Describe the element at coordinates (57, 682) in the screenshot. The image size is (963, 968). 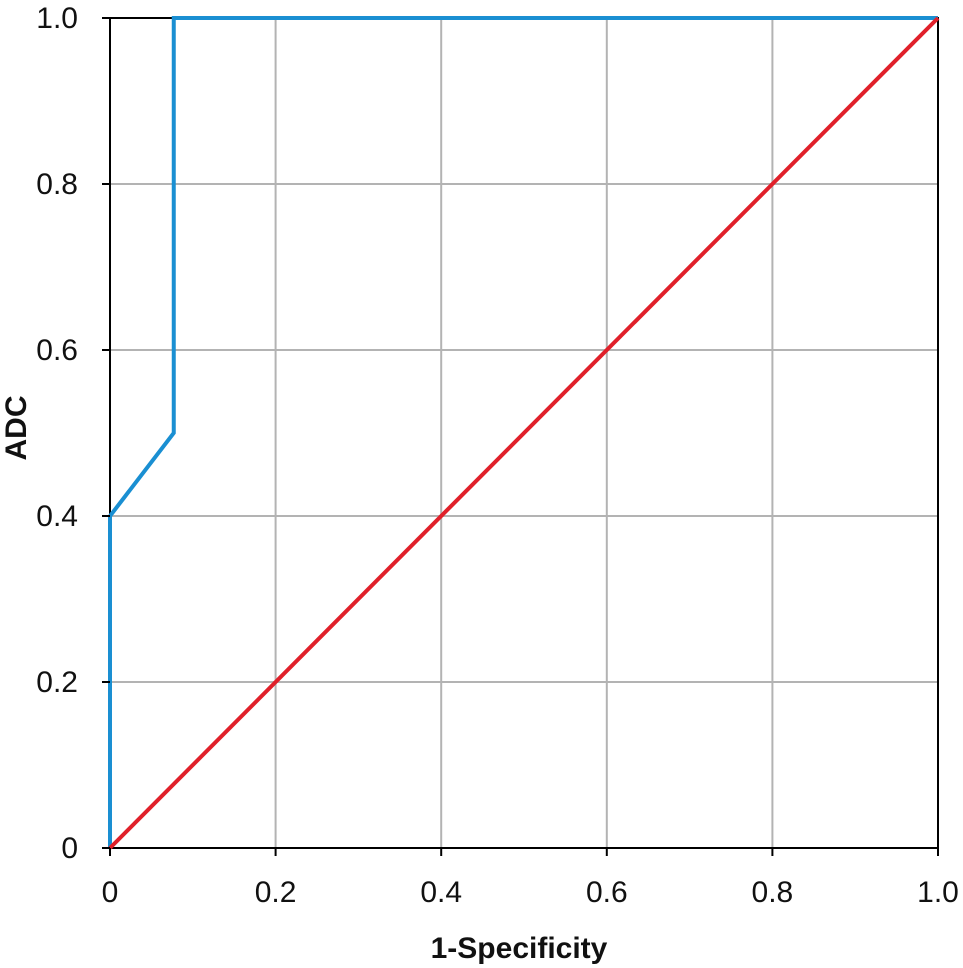
I see `y-tick-label: 0.2` at that location.